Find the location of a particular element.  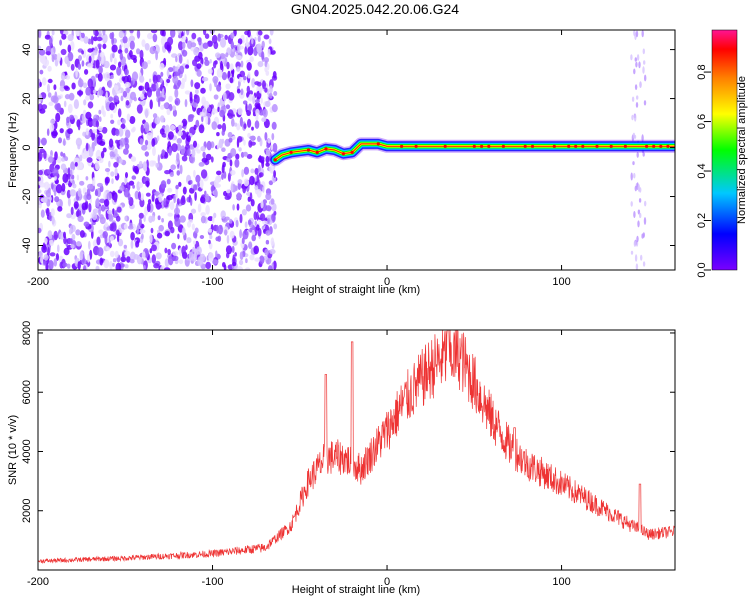

snr-x-label: Height of straight line (km) is located at coordinates (356, 590).